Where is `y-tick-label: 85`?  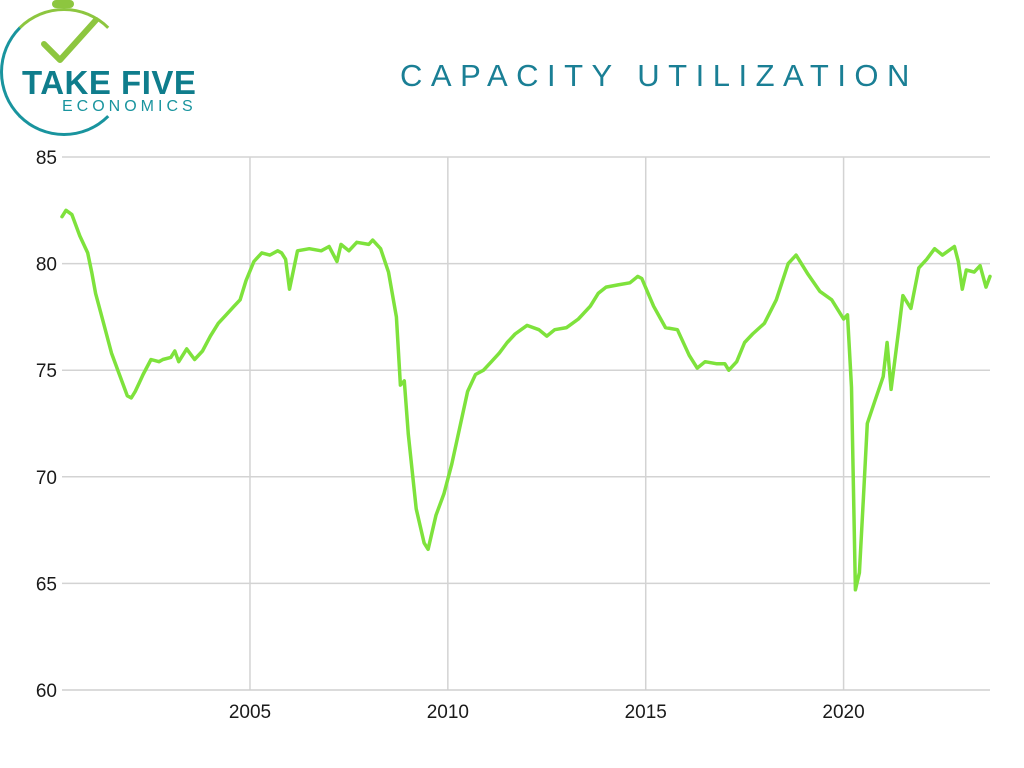
y-tick-label: 85 is located at coordinates (46, 158).